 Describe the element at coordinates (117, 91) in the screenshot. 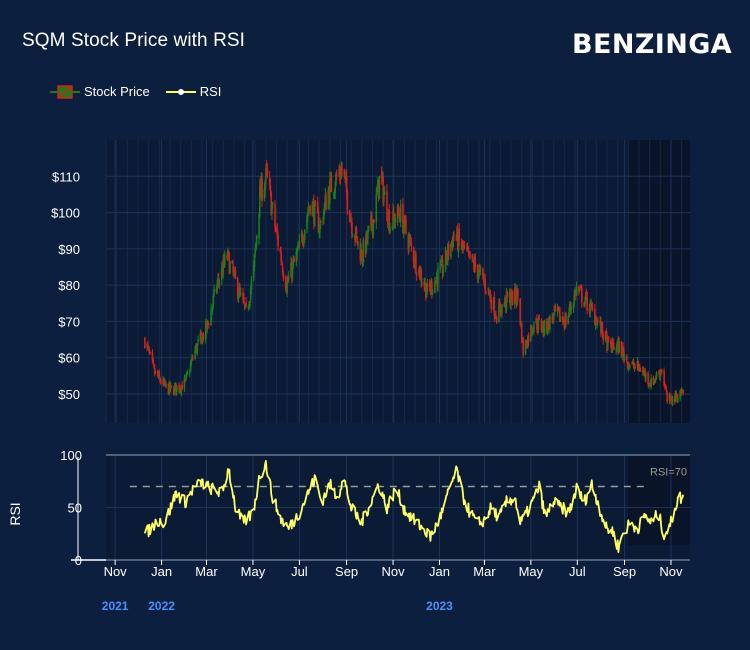

I see `legend-label-stock-price: Stock Price` at that location.